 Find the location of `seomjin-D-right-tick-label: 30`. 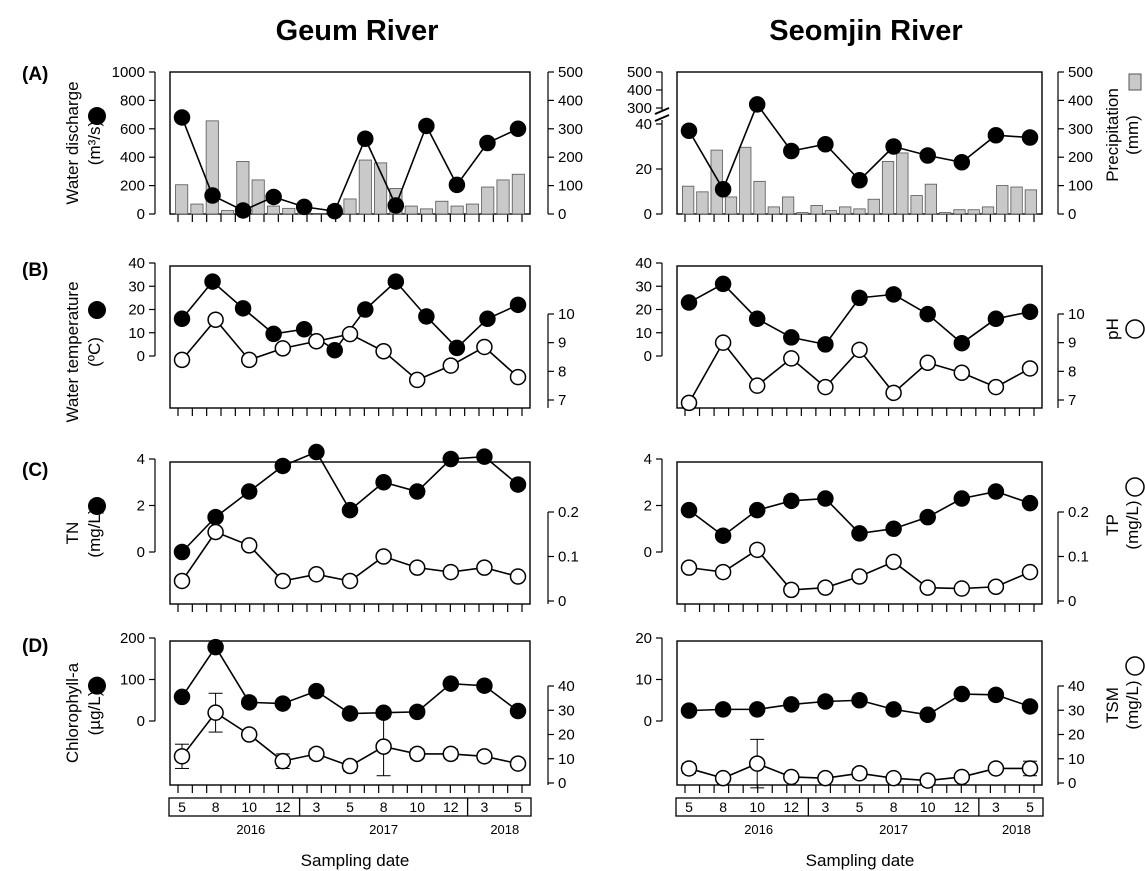

seomjin-D-right-tick-label: 30 is located at coordinates (1076, 710).